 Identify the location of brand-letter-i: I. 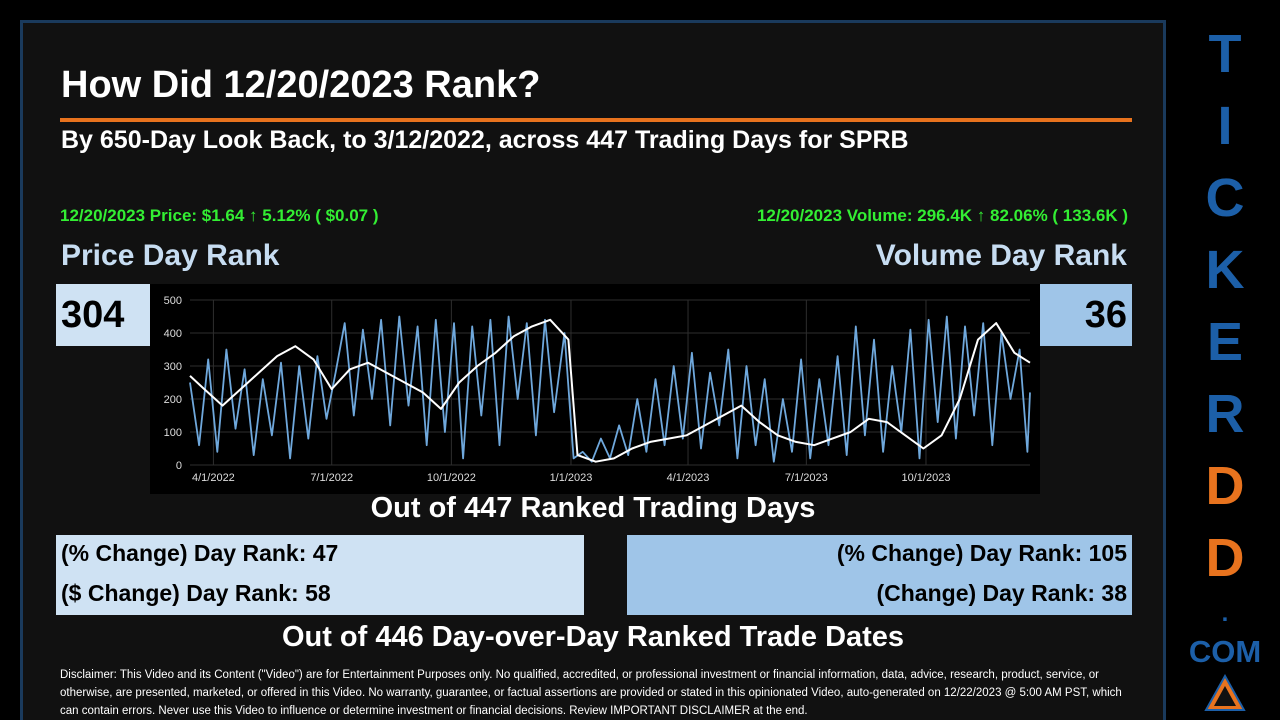
(1225, 126).